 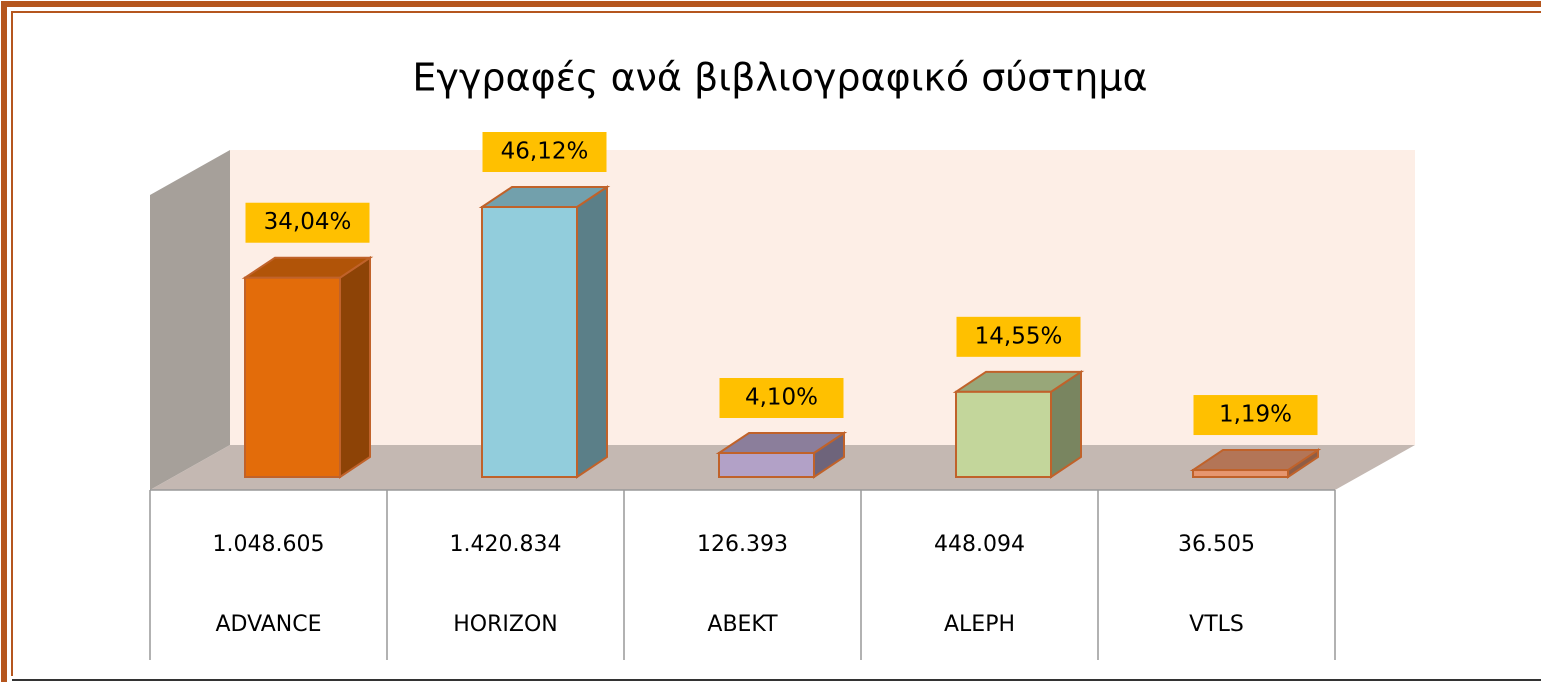 What do you see at coordinates (505, 624) in the screenshot?
I see `x-tick-label: HORIZON` at bounding box center [505, 624].